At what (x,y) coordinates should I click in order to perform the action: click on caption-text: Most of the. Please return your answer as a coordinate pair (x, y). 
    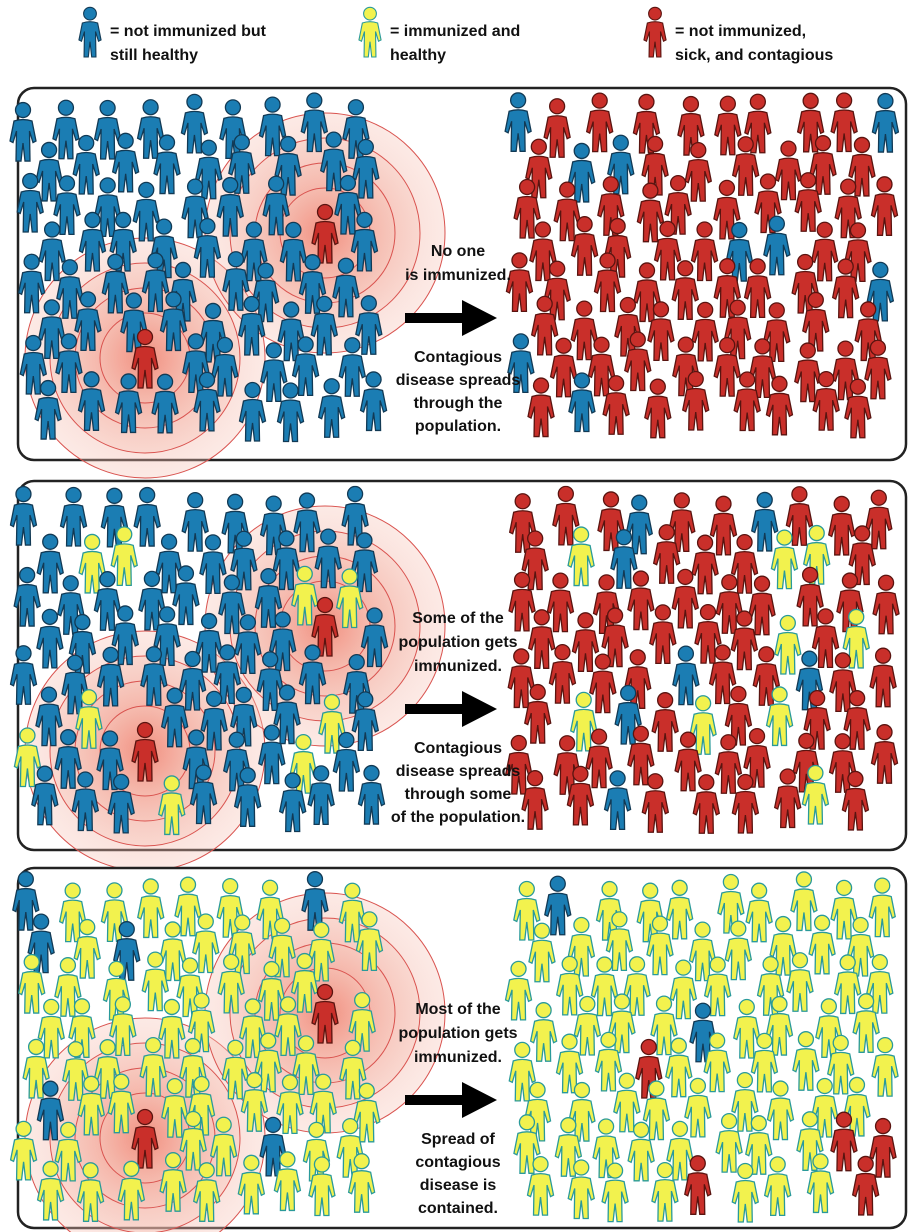
    Looking at the image, I should click on (457, 1009).